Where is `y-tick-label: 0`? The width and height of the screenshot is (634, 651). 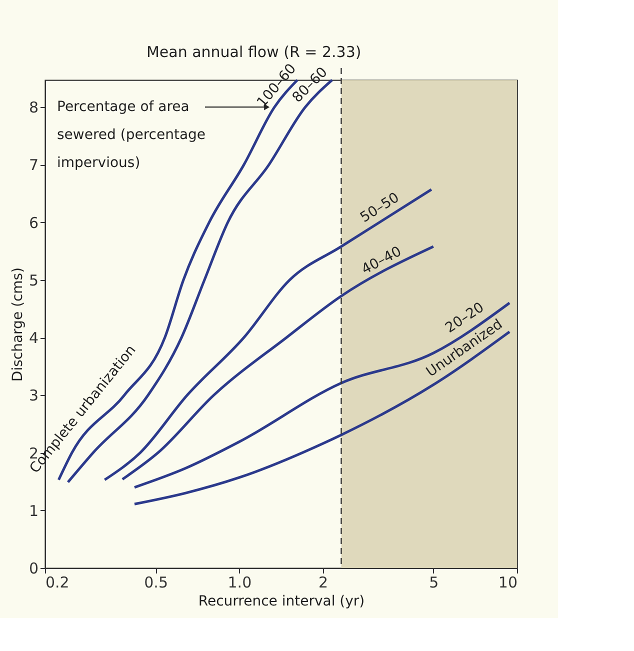
y-tick-label: 0 is located at coordinates (33, 569).